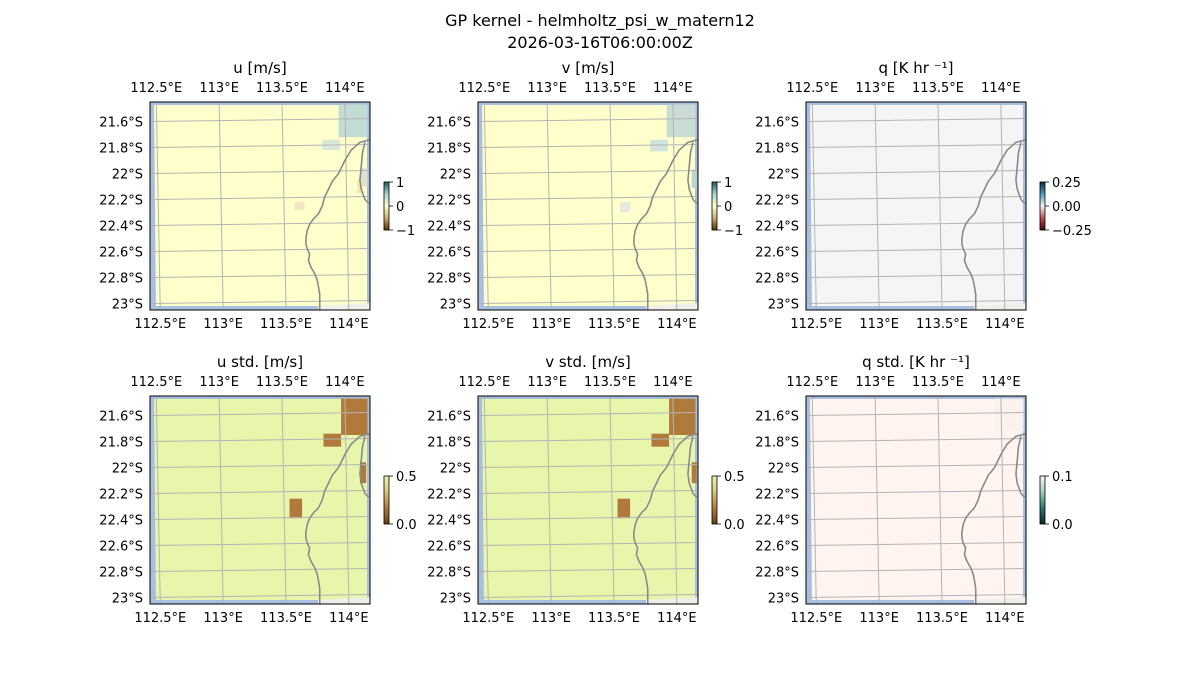  I want to click on axes-frame, so click(916, 500).